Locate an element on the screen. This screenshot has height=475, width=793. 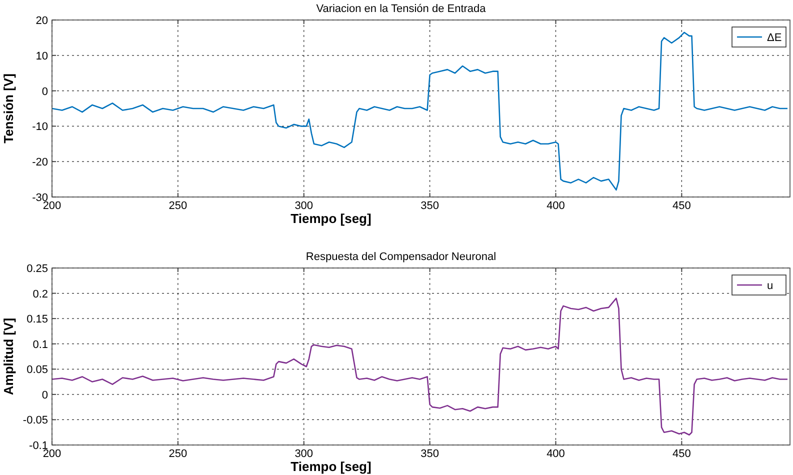
legend-label: ΔE is located at coordinates (774, 38).